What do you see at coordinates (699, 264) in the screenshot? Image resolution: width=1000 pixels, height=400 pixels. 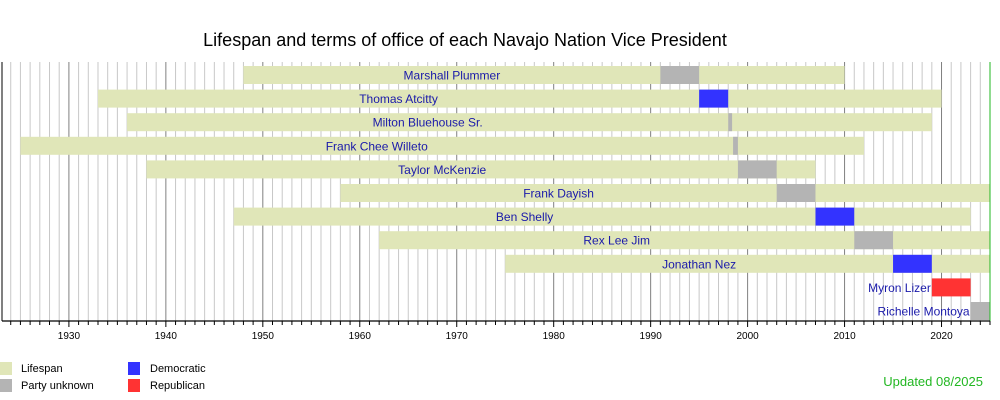 I see `row-label: Jonathan Nez` at bounding box center [699, 264].